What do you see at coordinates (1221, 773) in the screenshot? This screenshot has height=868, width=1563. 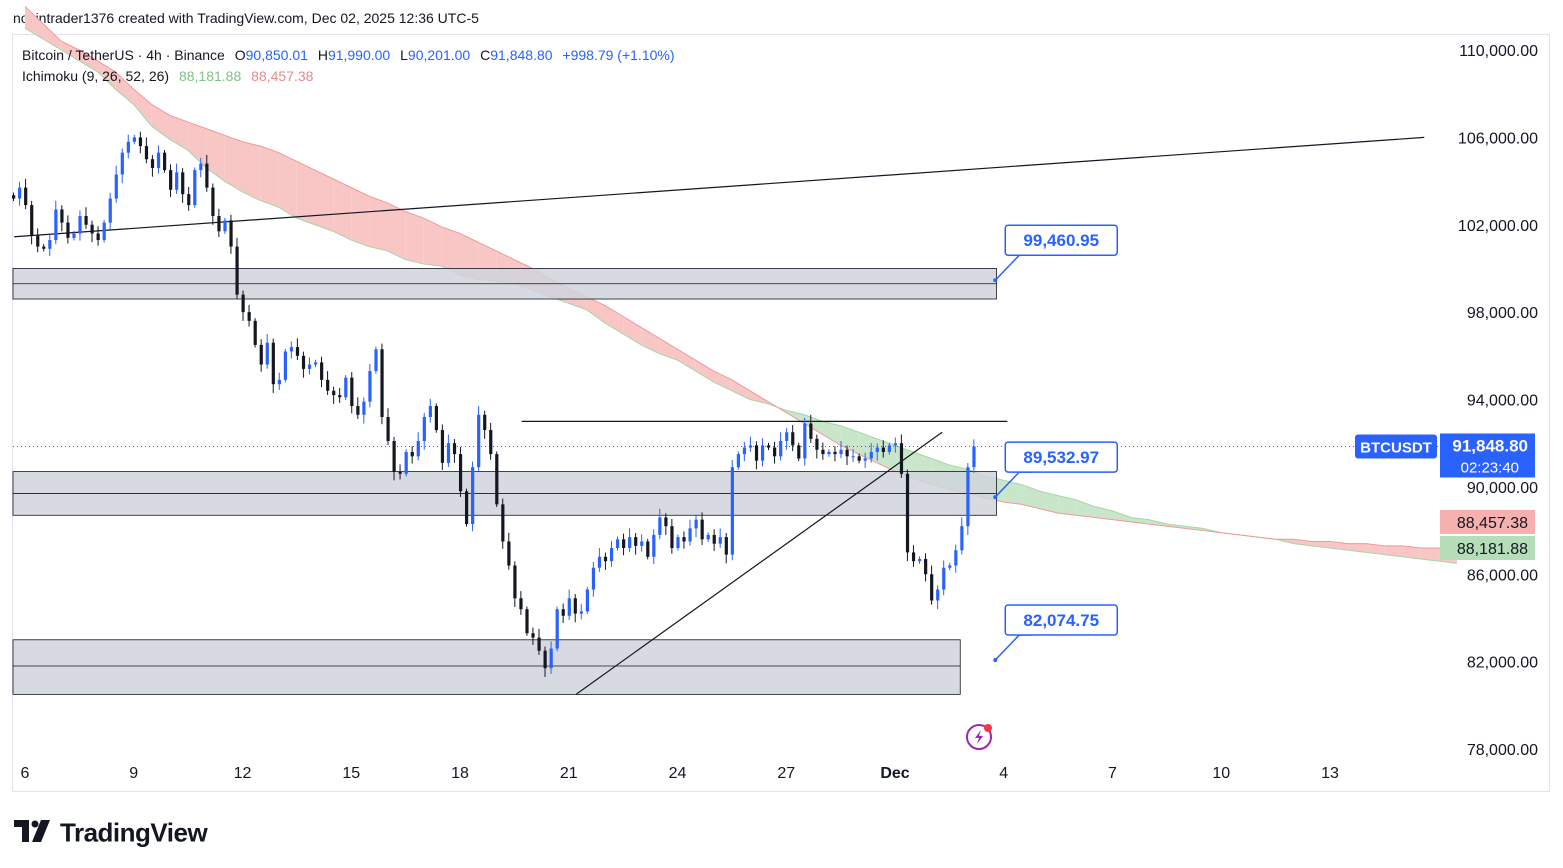 I see `x-tick-label: 10` at bounding box center [1221, 773].